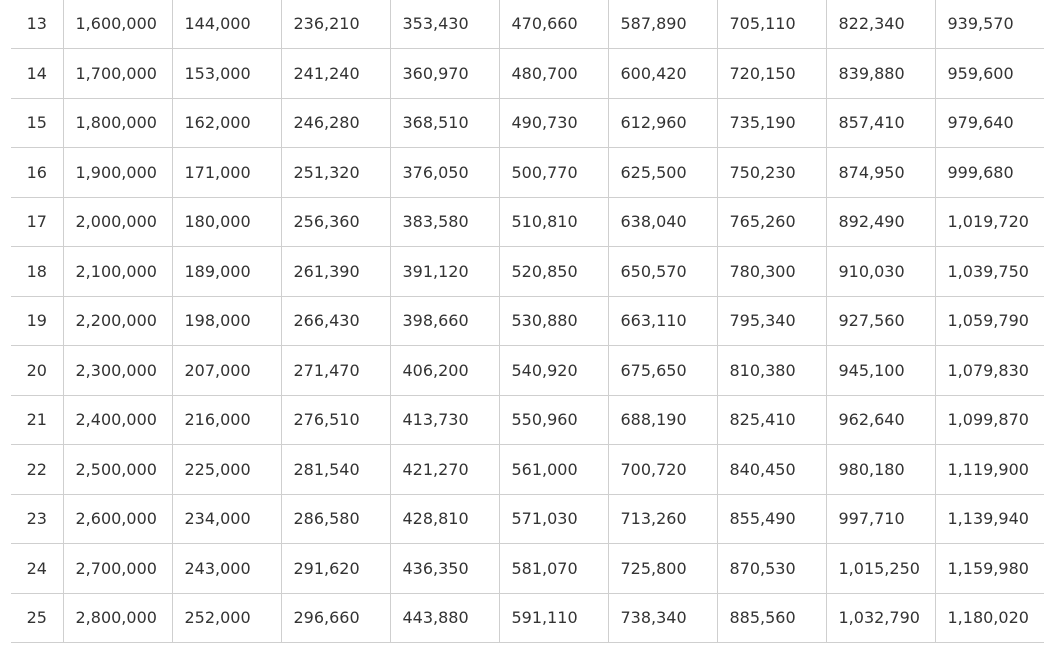 This screenshot has height=655, width=1044. Describe the element at coordinates (227, 469) in the screenshot. I see `table-cell: 225,000` at that location.